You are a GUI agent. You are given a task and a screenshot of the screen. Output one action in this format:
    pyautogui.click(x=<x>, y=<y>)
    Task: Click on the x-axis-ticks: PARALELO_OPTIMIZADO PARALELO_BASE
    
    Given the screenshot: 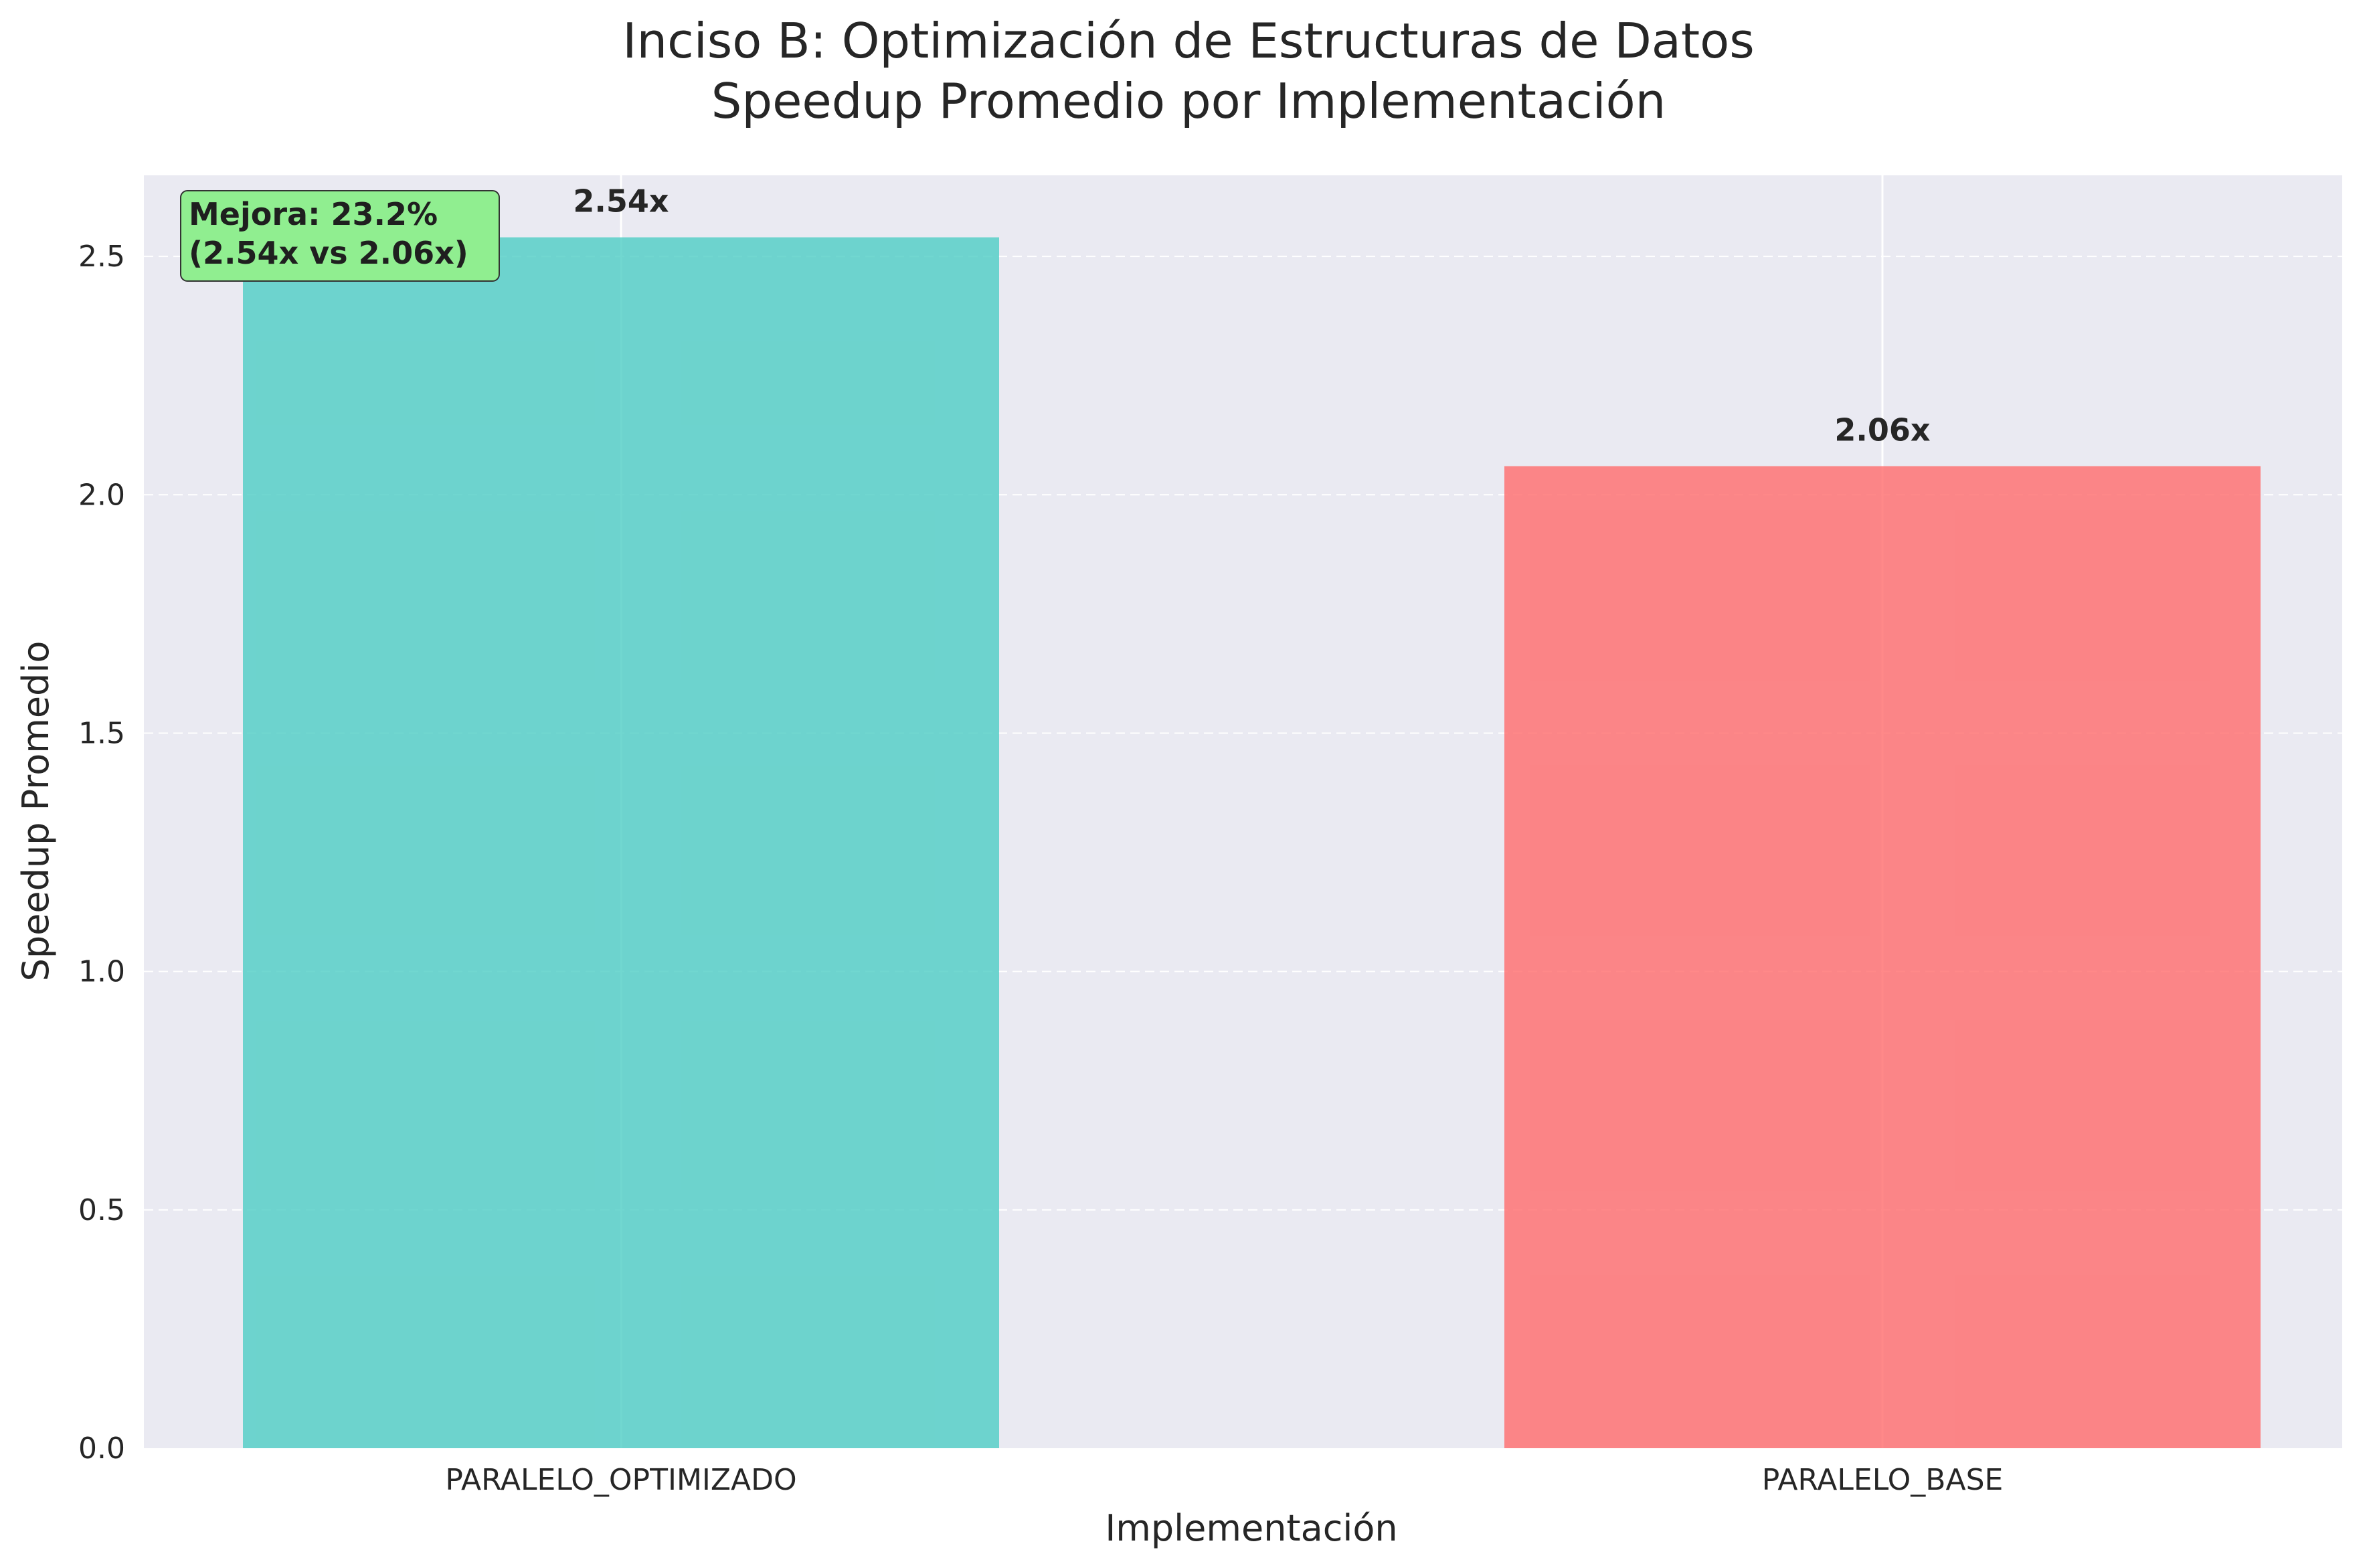 What is the action you would take?
    pyautogui.click(x=1224, y=1480)
    